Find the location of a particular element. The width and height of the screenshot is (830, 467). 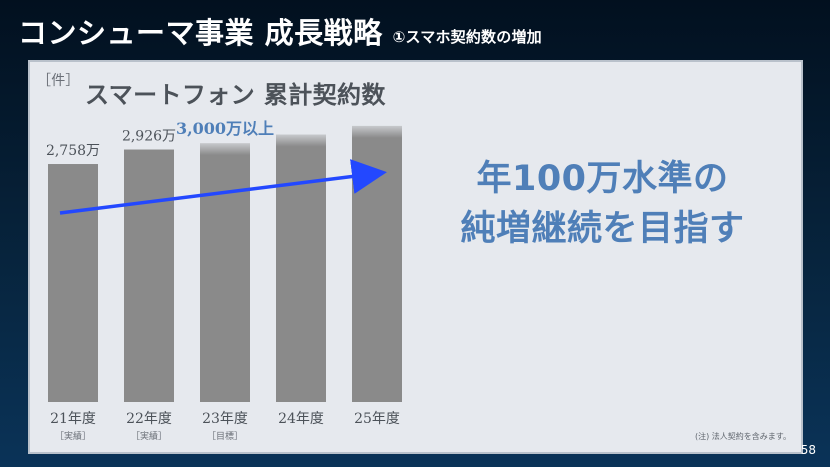

labels-layer: 2,758万 2,926万 is located at coordinates (111, 144).